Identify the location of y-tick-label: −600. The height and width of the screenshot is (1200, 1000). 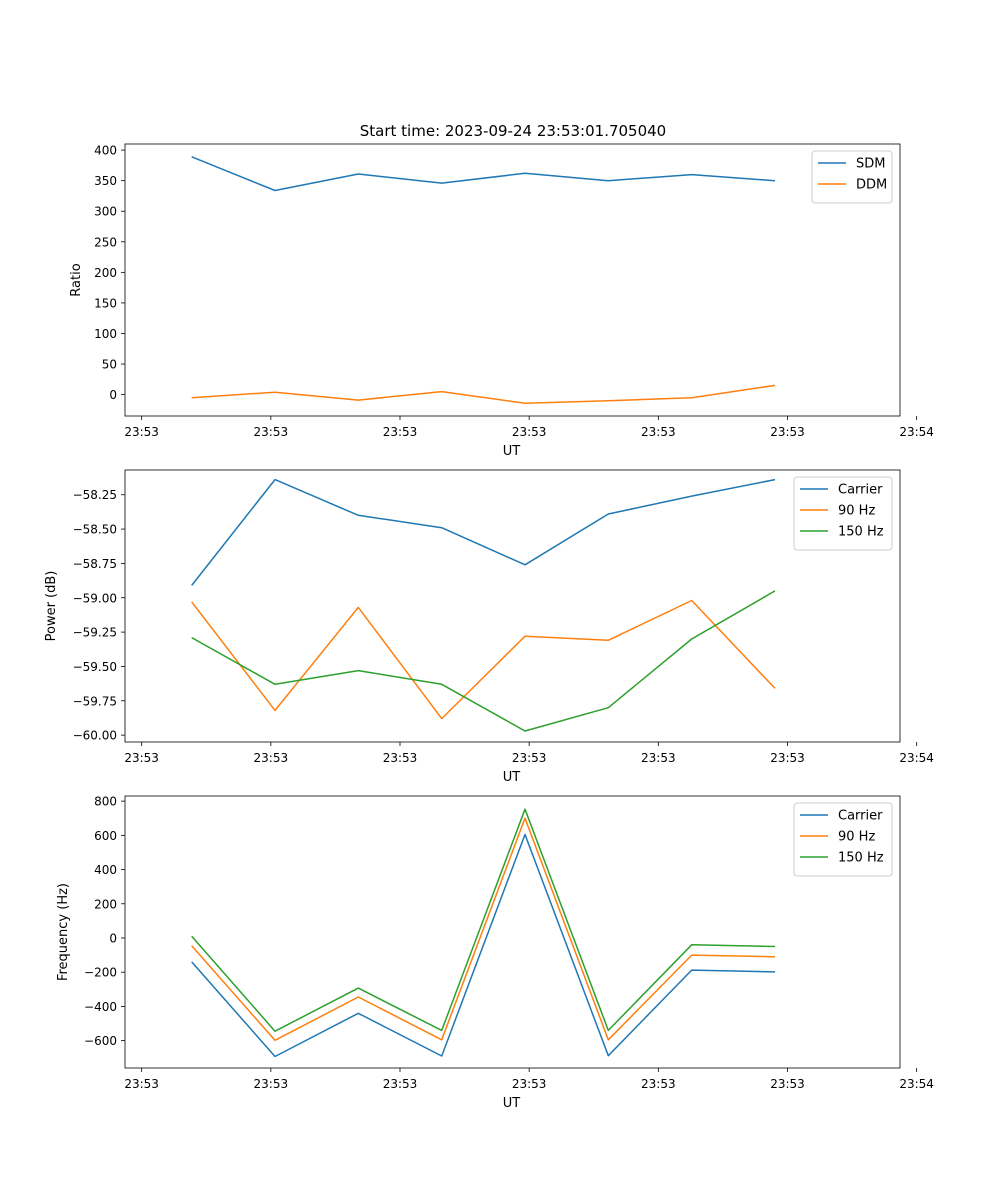
(100, 1041).